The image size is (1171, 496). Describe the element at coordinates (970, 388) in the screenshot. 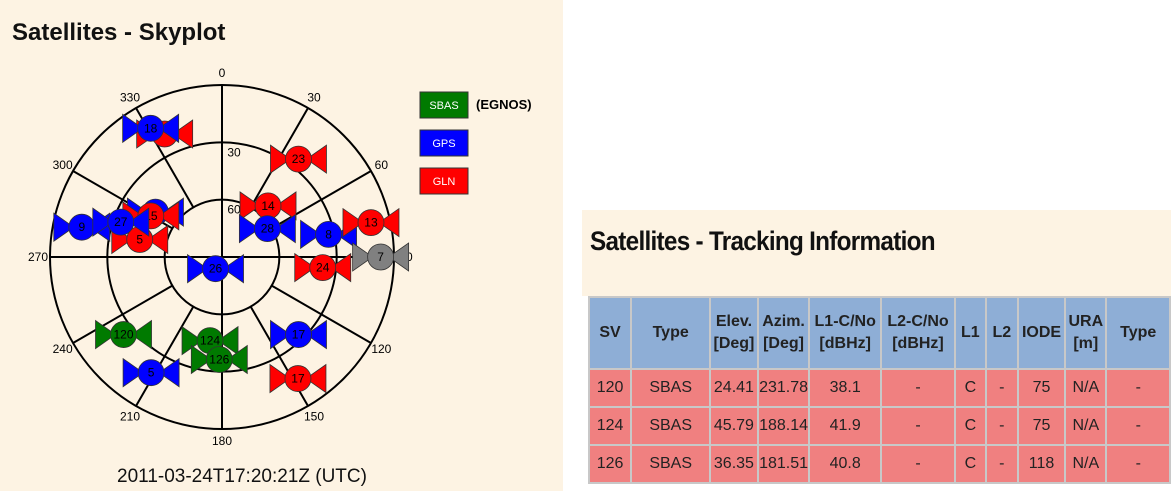

I see `table-cell: C` at that location.